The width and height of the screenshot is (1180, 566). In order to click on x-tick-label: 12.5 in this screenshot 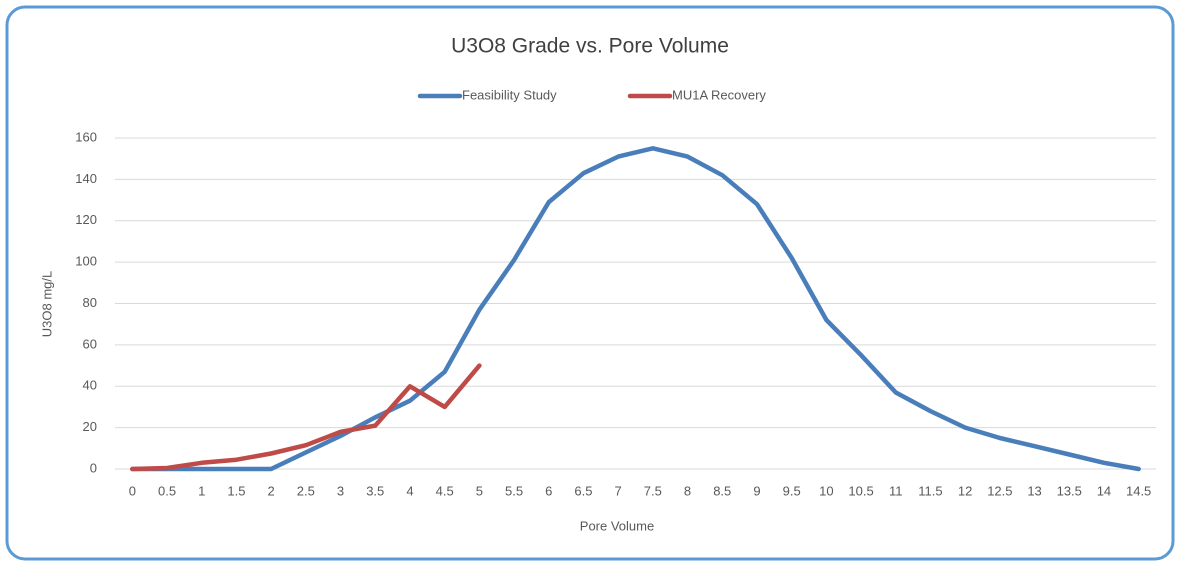, I will do `click(999, 490)`.